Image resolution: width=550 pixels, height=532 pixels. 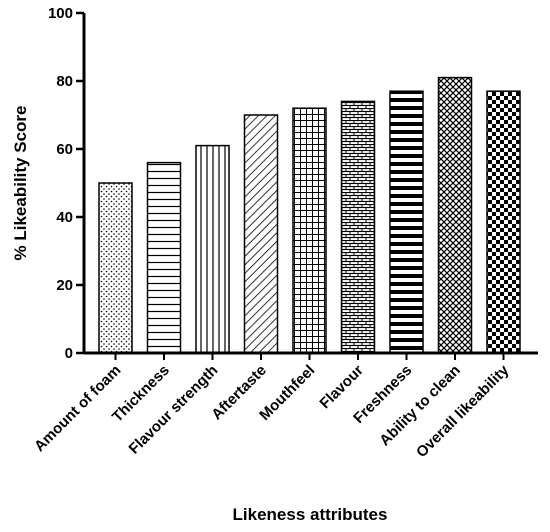 I want to click on bar-overall-likeability, so click(x=503, y=222).